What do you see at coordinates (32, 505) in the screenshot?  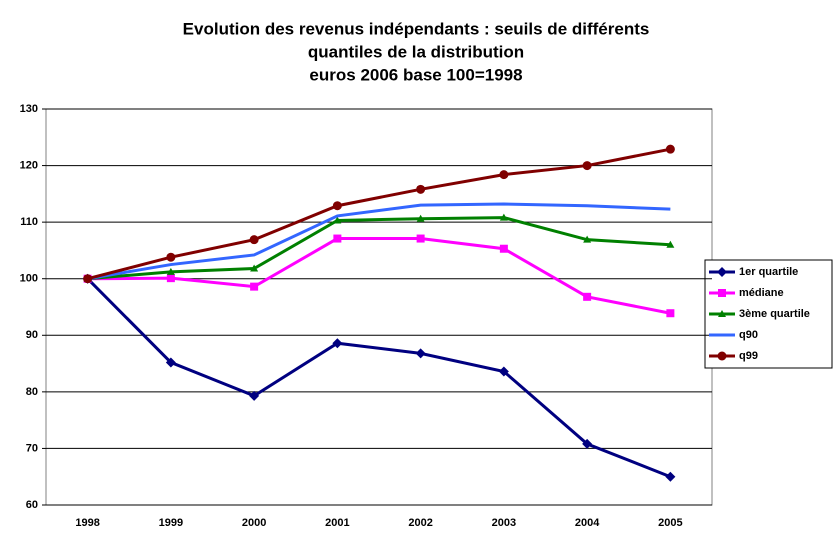 I see `y-tick-label: 60` at bounding box center [32, 505].